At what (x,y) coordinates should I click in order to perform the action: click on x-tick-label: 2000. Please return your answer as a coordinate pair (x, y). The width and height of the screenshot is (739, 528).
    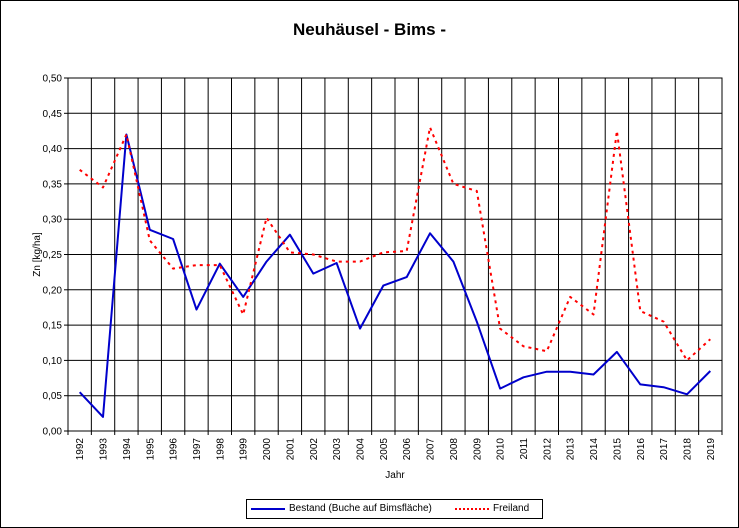
    Looking at the image, I should click on (267, 449).